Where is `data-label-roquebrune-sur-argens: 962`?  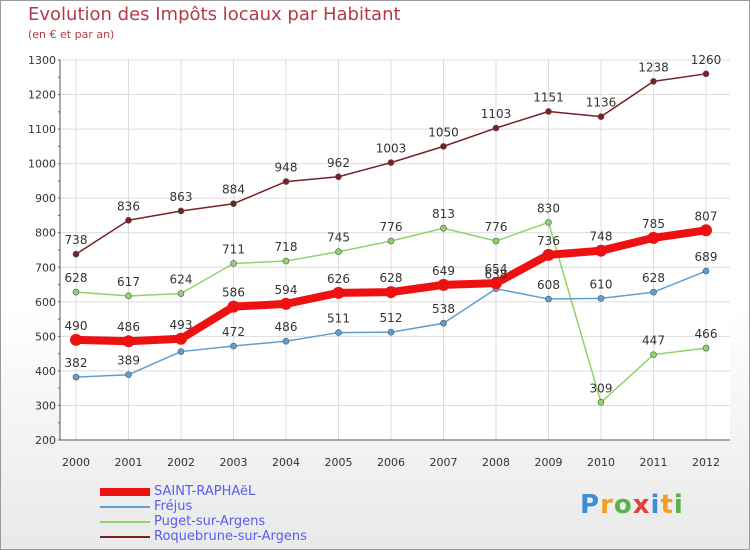
data-label-roquebrune-sur-argens: 962 is located at coordinates (338, 163).